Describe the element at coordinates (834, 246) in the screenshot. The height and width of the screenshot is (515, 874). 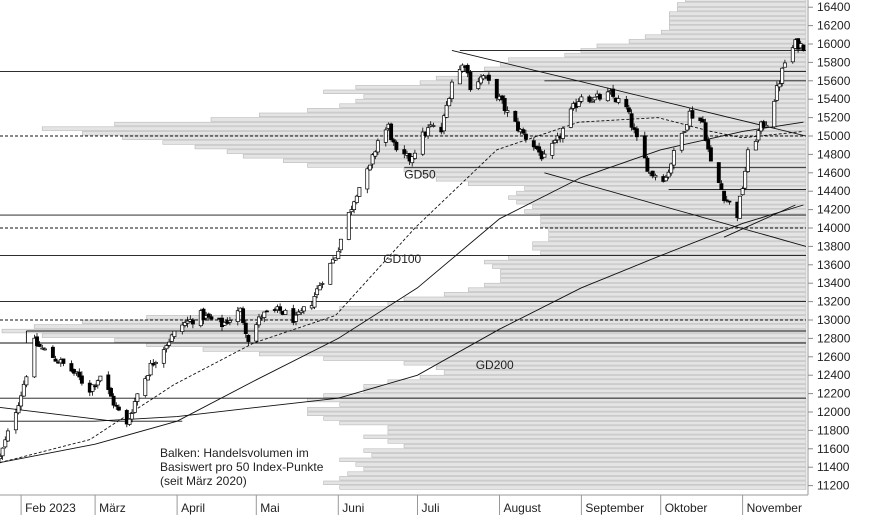
I see `y-tick-label: 13800` at that location.